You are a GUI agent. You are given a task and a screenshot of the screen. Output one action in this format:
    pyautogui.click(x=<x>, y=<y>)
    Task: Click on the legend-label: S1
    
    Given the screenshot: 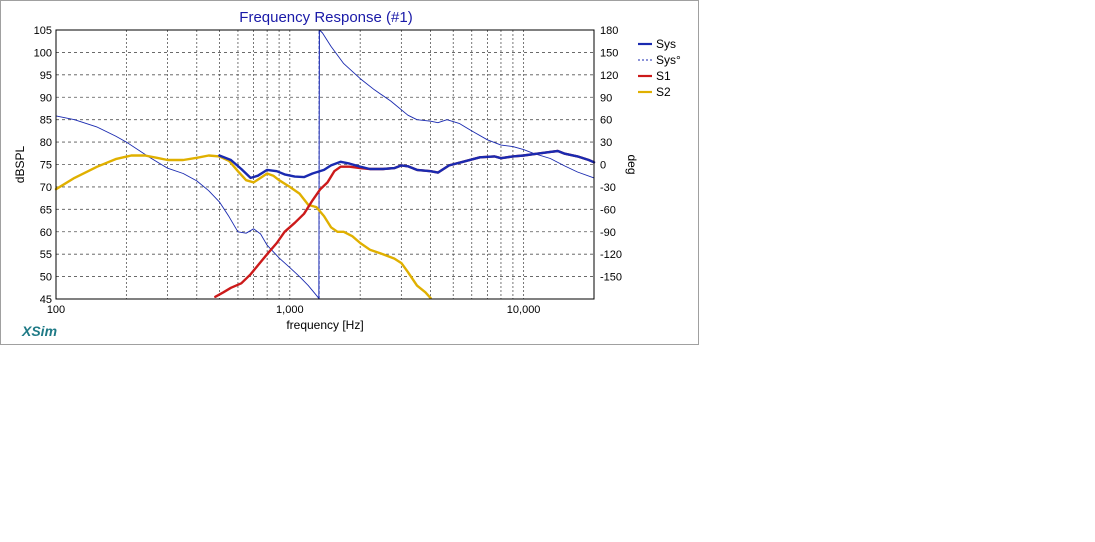 What is the action you would take?
    pyautogui.click(x=663, y=76)
    